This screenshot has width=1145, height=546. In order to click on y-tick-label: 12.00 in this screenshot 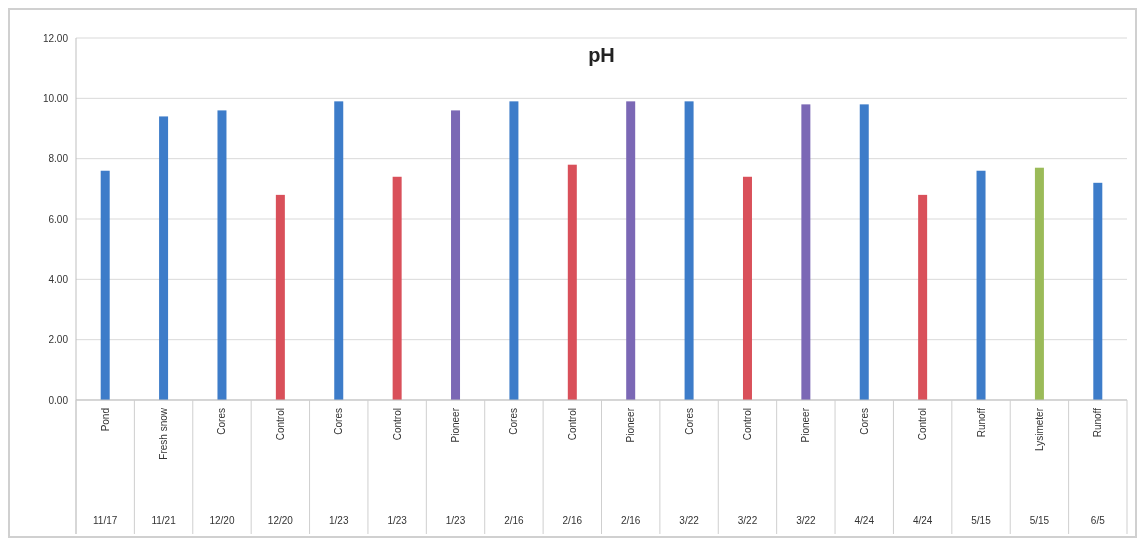, I will do `click(55, 38)`.